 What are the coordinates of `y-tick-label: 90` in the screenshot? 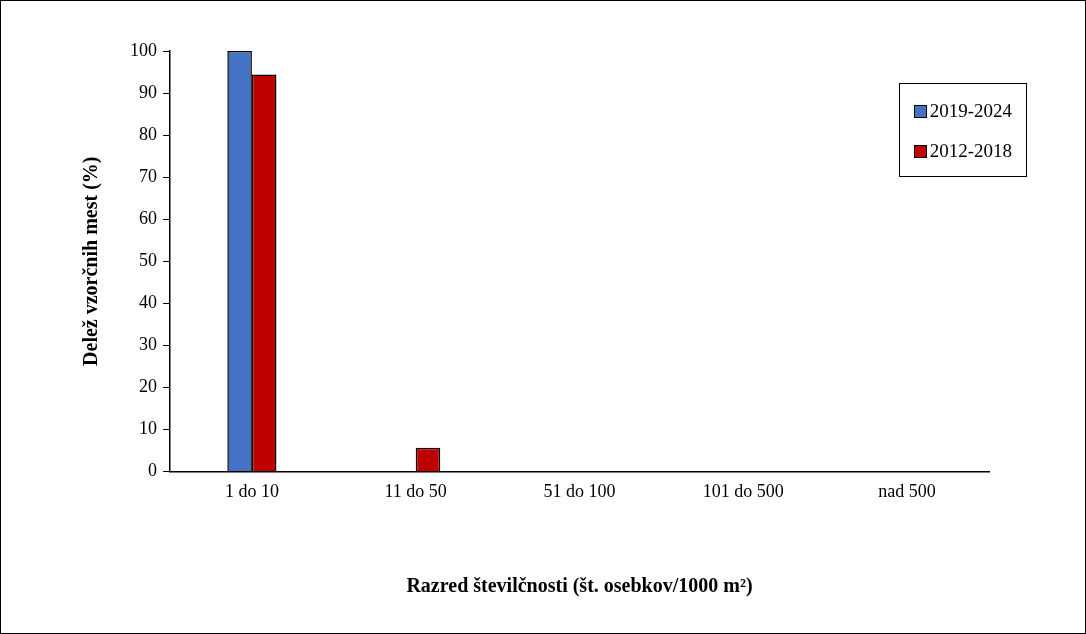 It's located at (148, 91).